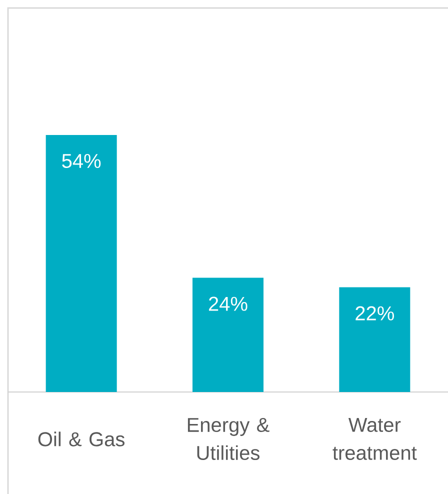 The image size is (448, 494). I want to click on data-label: 22%, so click(375, 313).